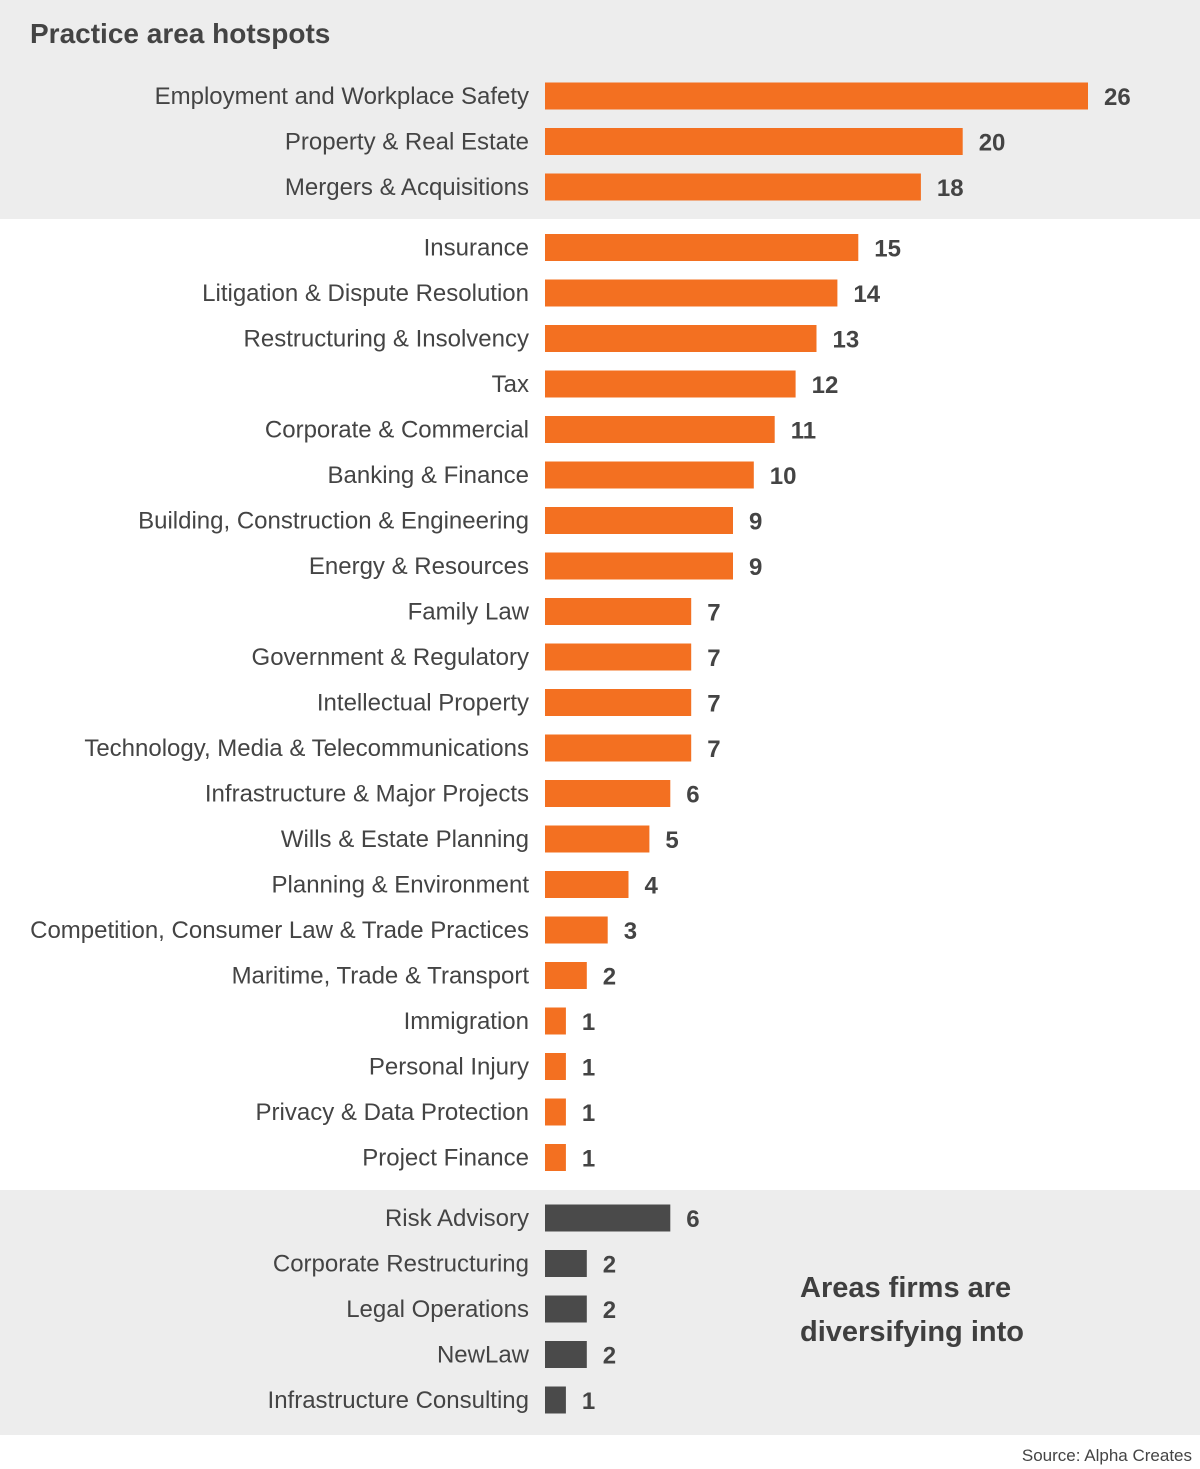 The width and height of the screenshot is (1200, 1469). I want to click on category-label: Corporate Restructuring, so click(401, 1264).